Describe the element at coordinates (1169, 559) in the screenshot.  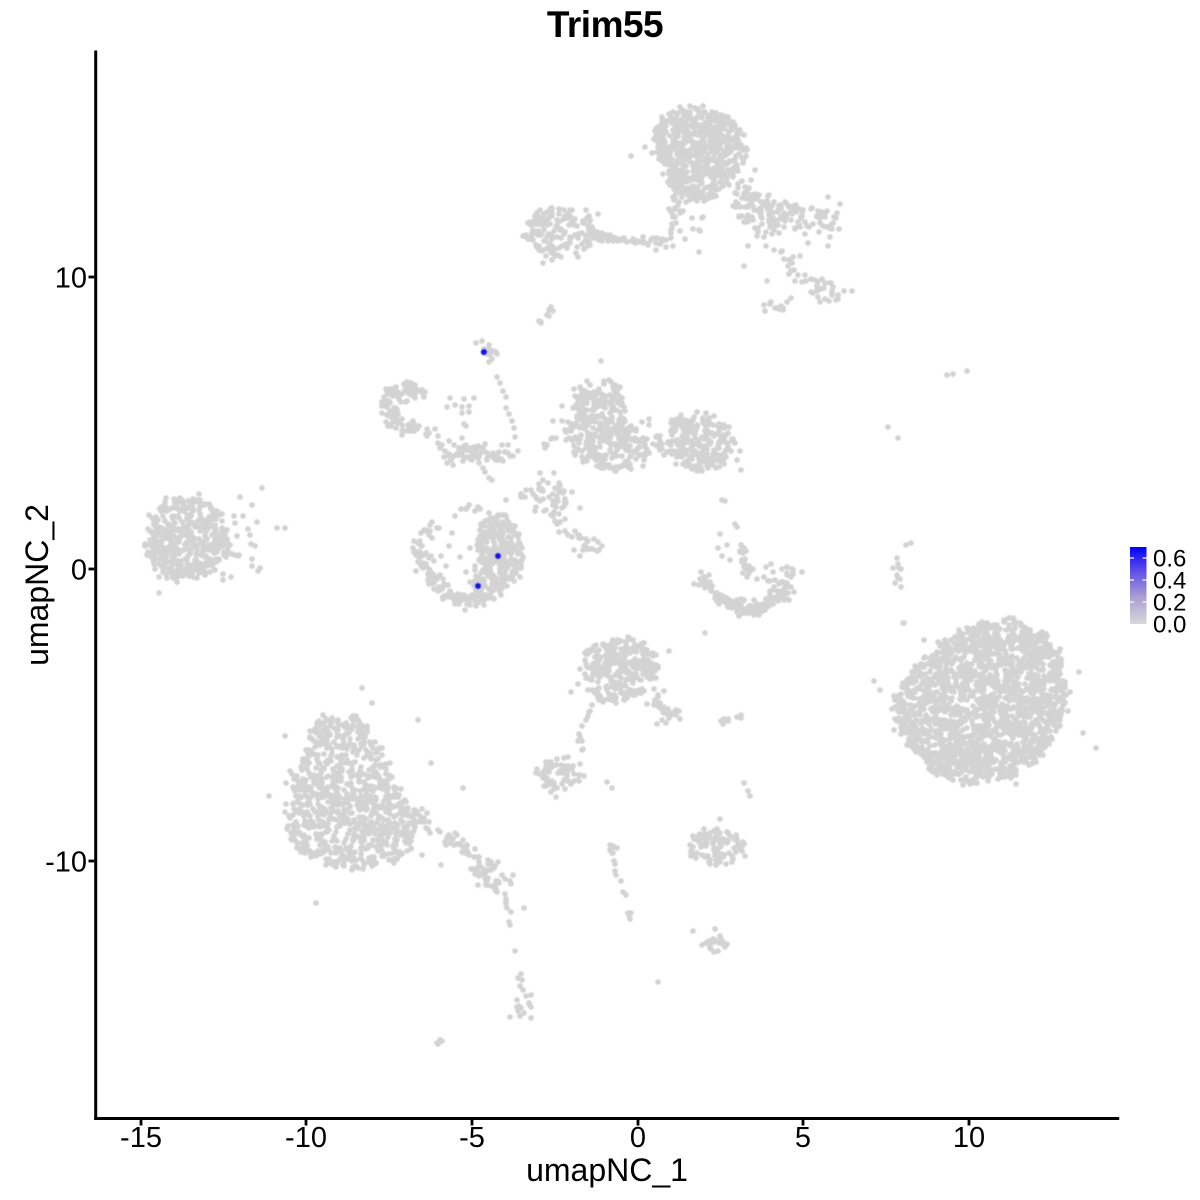
I see `svg-text: 0.6` at that location.